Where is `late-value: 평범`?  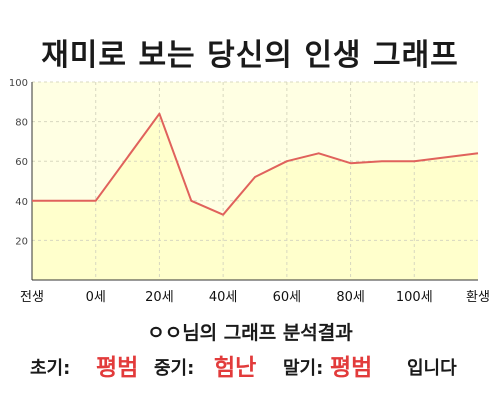
late-value: 평범 is located at coordinates (351, 368).